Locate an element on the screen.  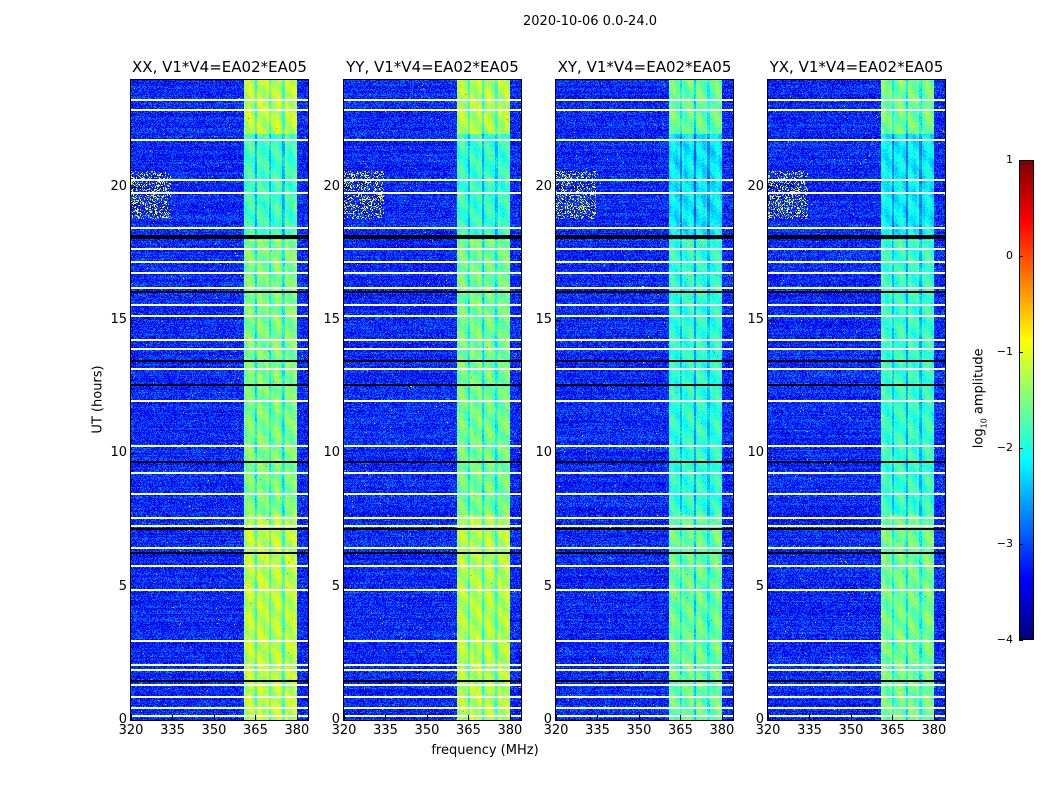
colorbar-label: log10 amplitude is located at coordinates (980, 398).